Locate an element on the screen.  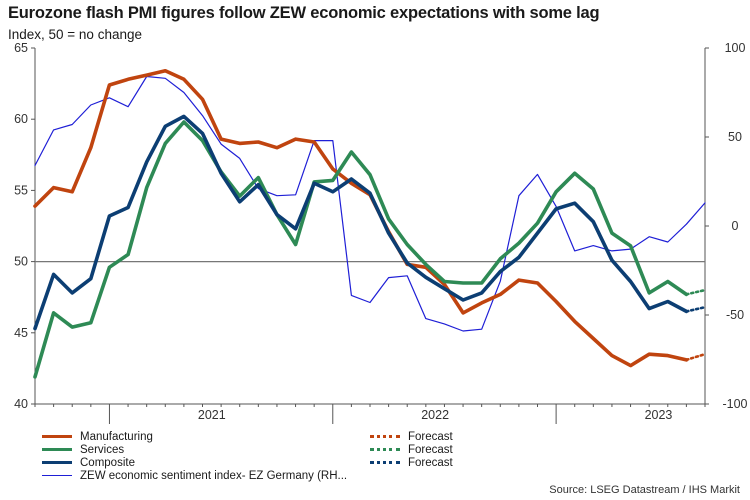
forecast-line-services is located at coordinates (696, 292).